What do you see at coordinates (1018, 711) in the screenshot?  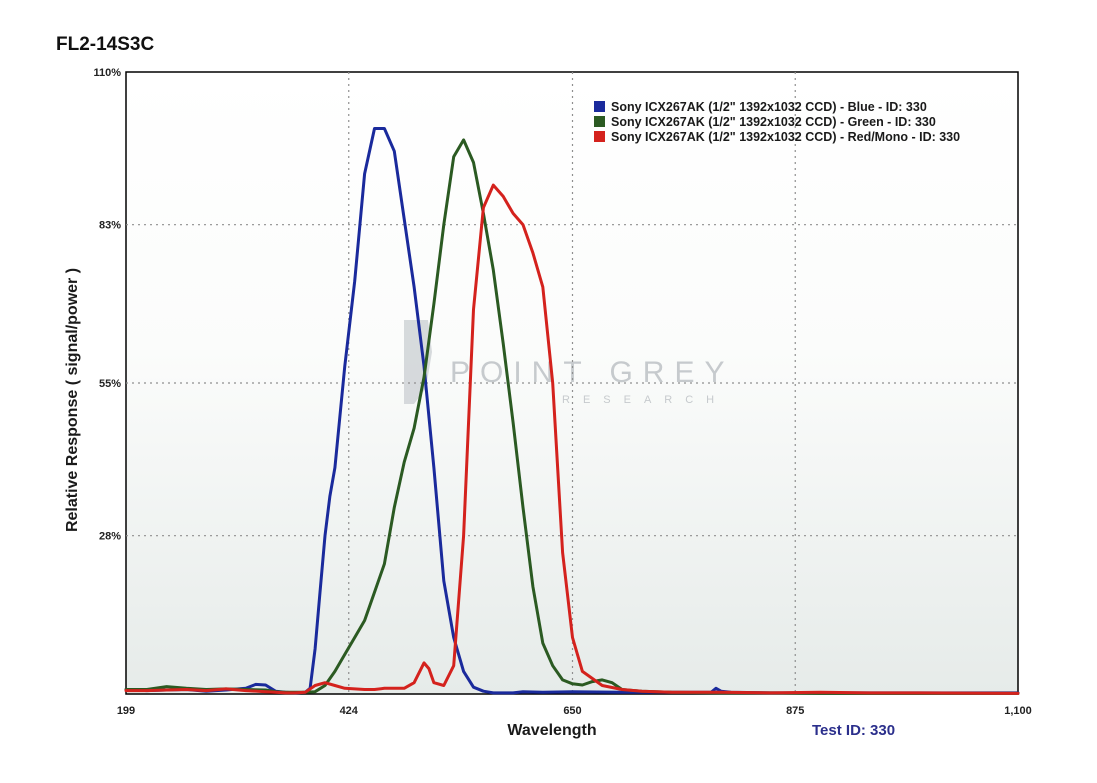 I see `x-tick-label: 1,100` at bounding box center [1018, 711].